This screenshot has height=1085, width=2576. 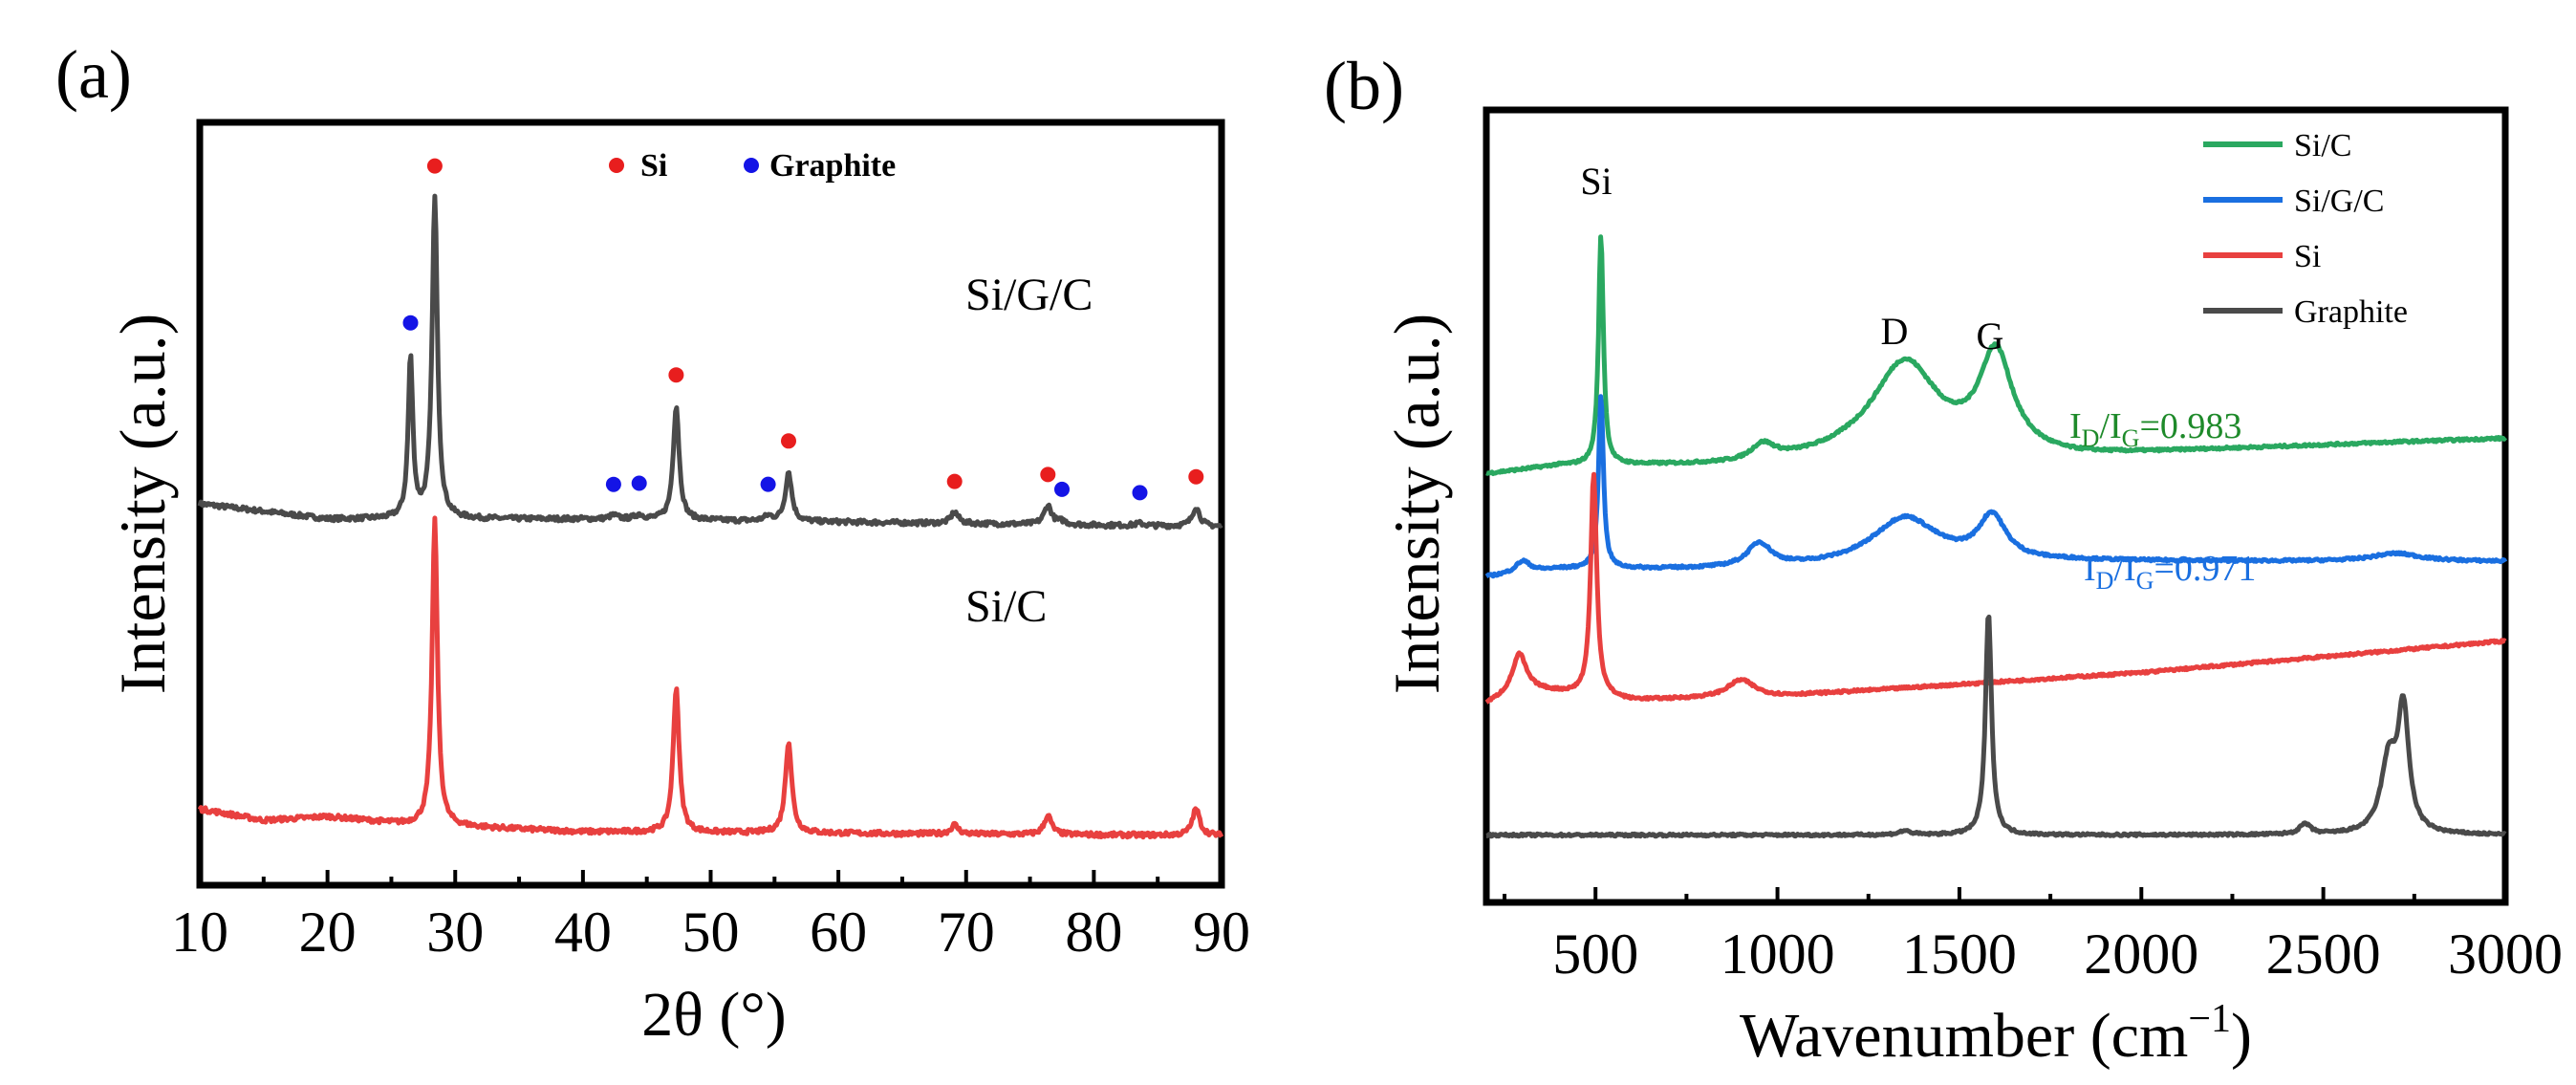 What do you see at coordinates (2057, 954) in the screenshot?
I see `panel-b-x-tick-labels: 500 1000 1500 2000 2500 3000` at bounding box center [2057, 954].